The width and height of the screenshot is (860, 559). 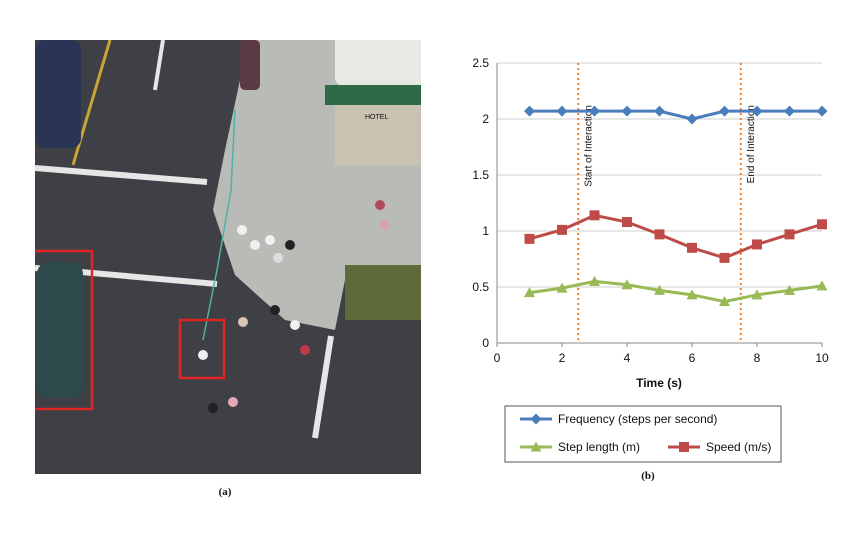 What do you see at coordinates (219, 225) in the screenshot?
I see `tracking-path` at bounding box center [219, 225].